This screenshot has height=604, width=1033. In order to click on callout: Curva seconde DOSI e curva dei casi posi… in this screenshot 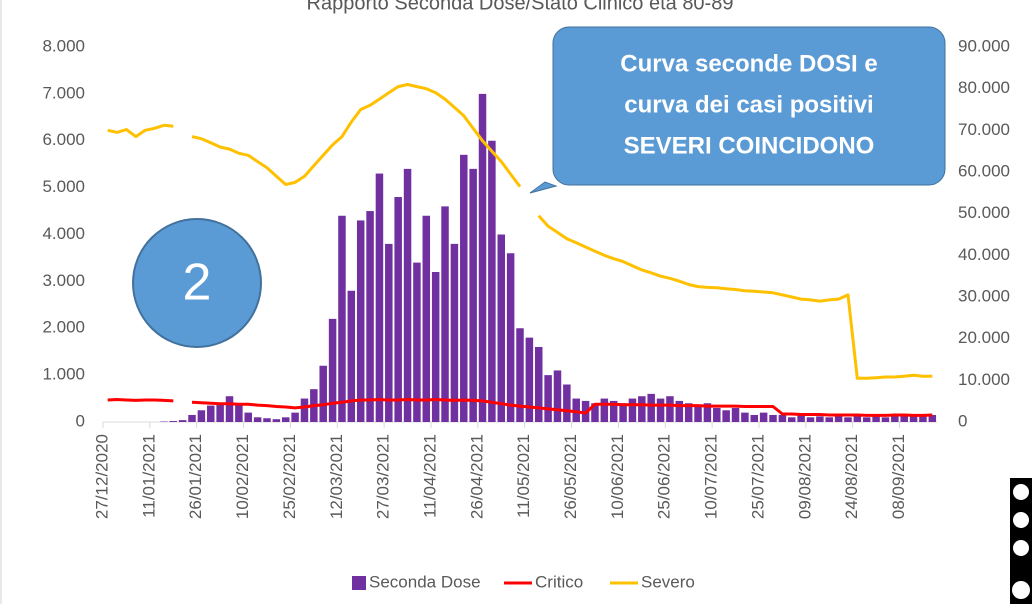, I will do `click(737, 110)`.